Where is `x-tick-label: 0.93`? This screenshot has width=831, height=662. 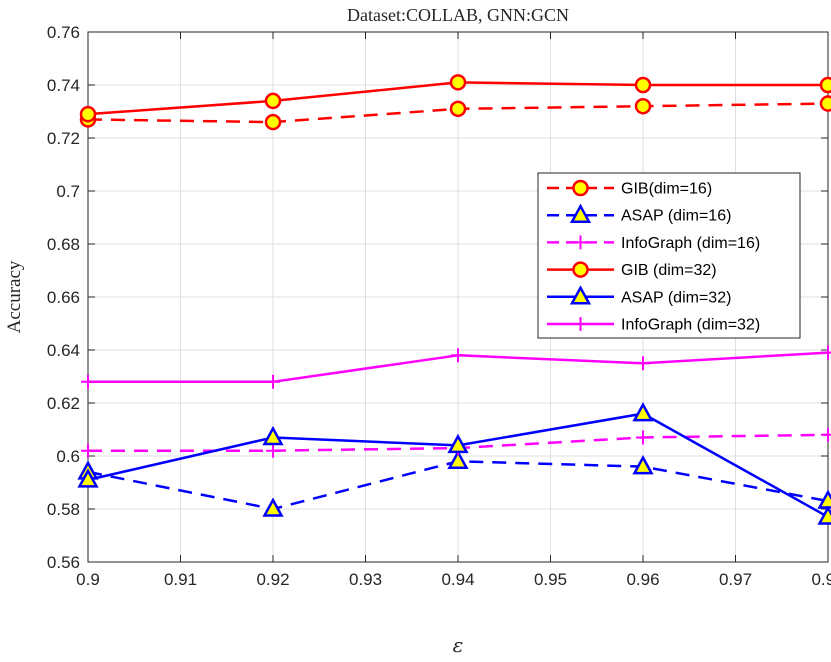
x-tick-label: 0.93 is located at coordinates (365, 579).